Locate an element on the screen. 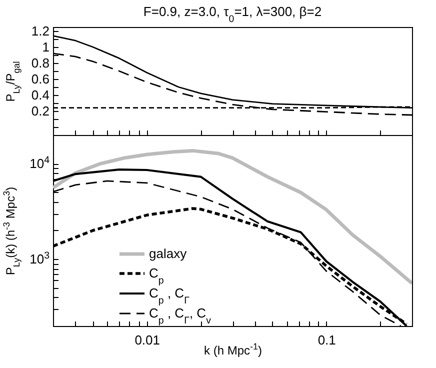  y-tick-label: 1.2 is located at coordinates (40, 31).